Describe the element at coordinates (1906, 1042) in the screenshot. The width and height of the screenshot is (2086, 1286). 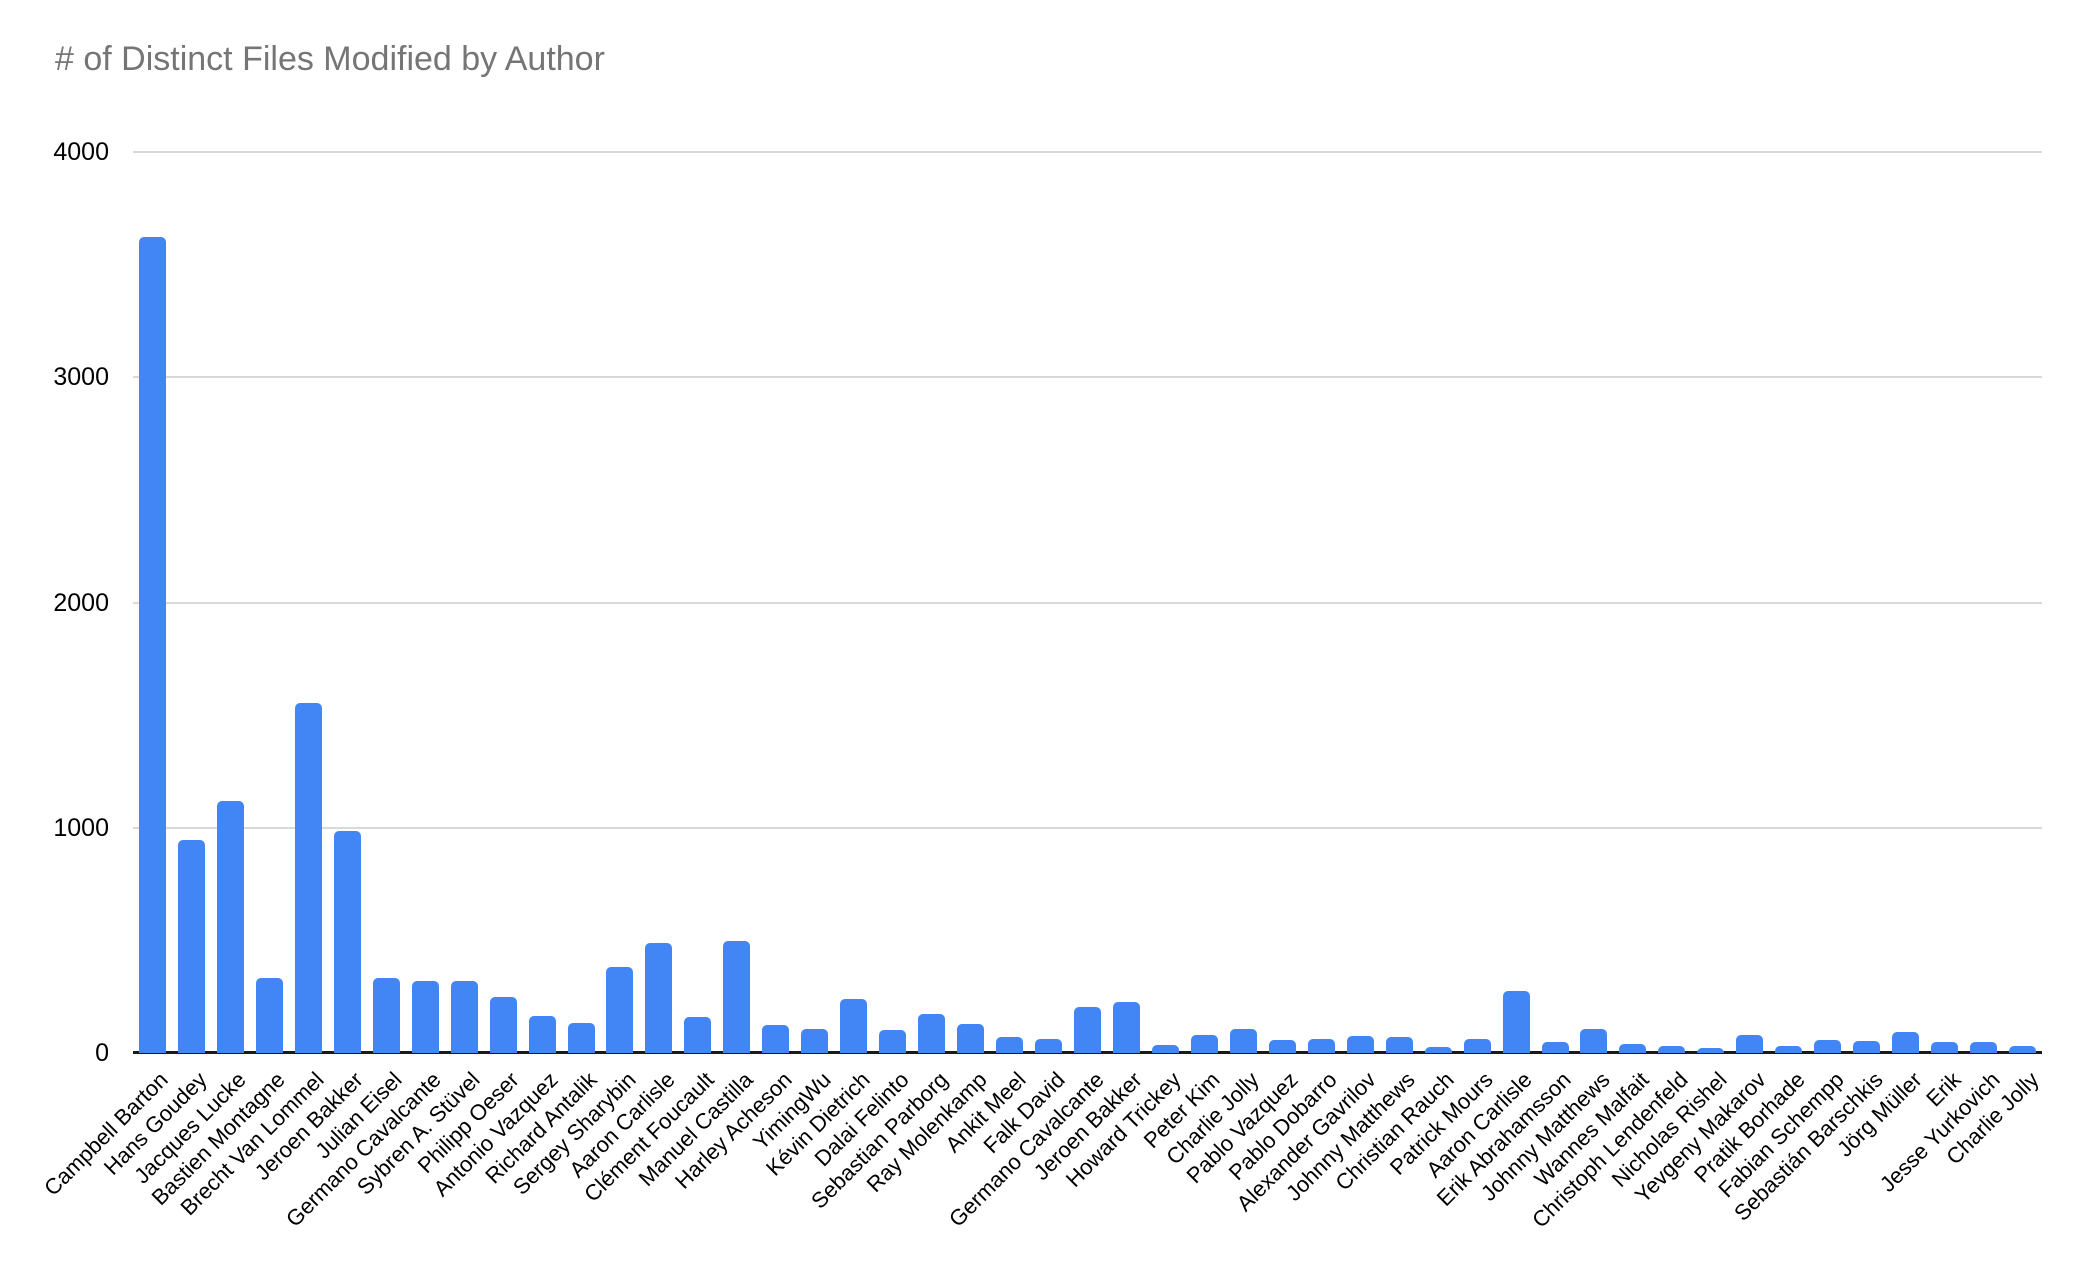
I see `bar-j-rg-m-ller` at that location.